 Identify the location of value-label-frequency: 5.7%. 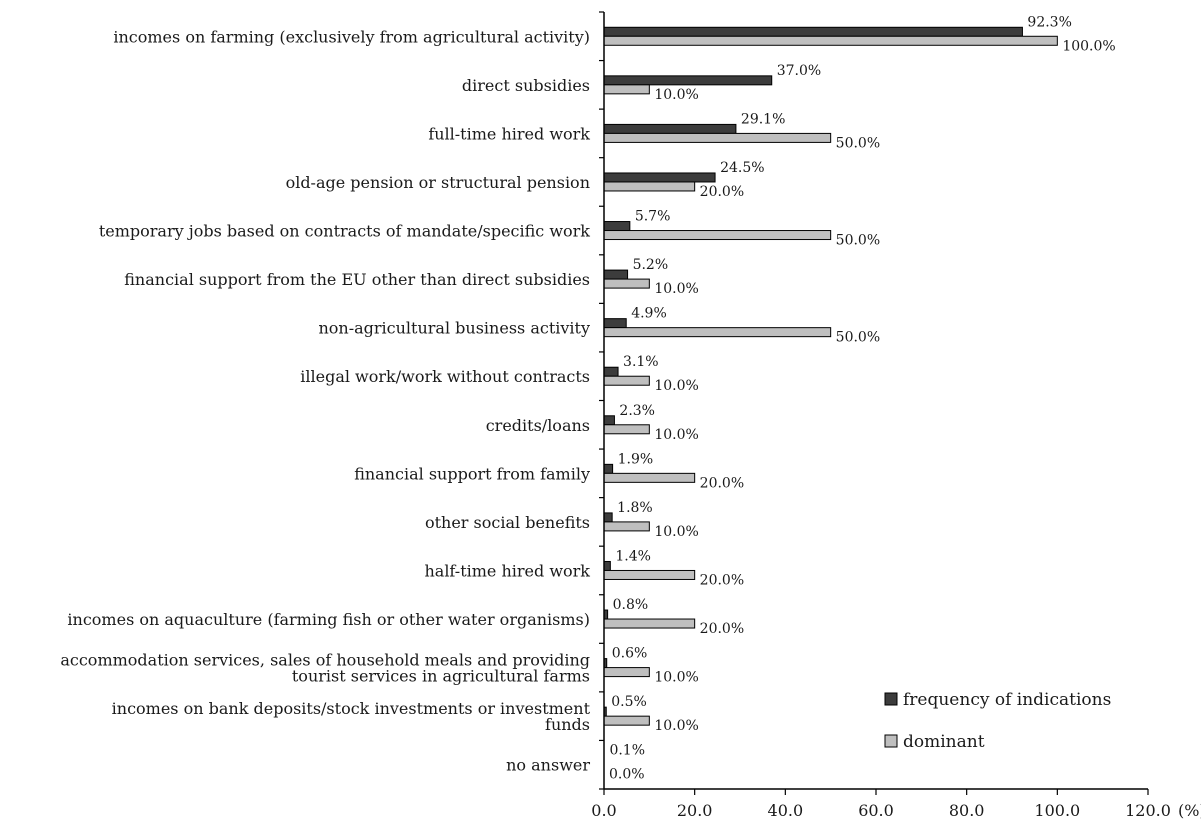
(653, 217).